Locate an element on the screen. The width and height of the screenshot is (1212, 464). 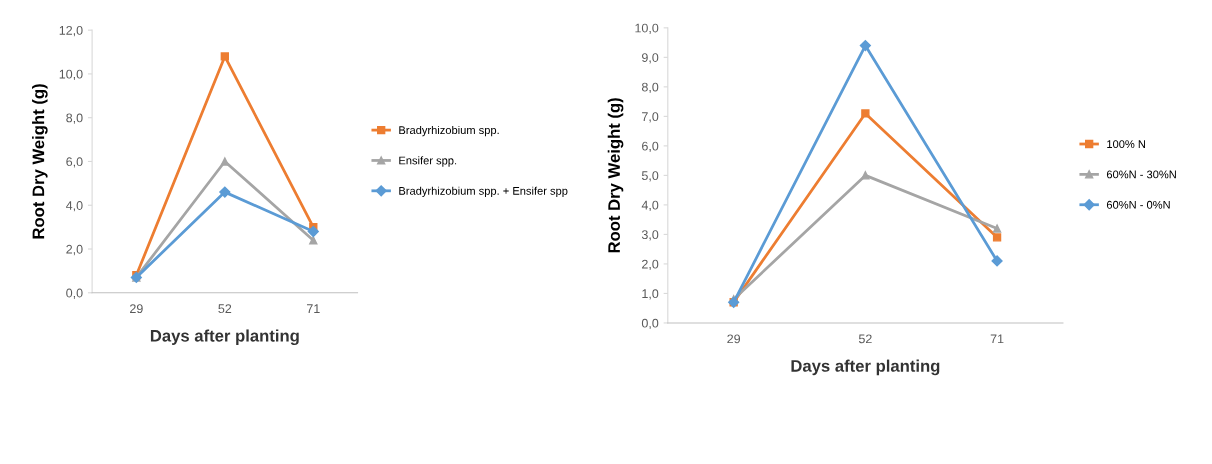
y-tick-label: 5,0 is located at coordinates (650, 176).